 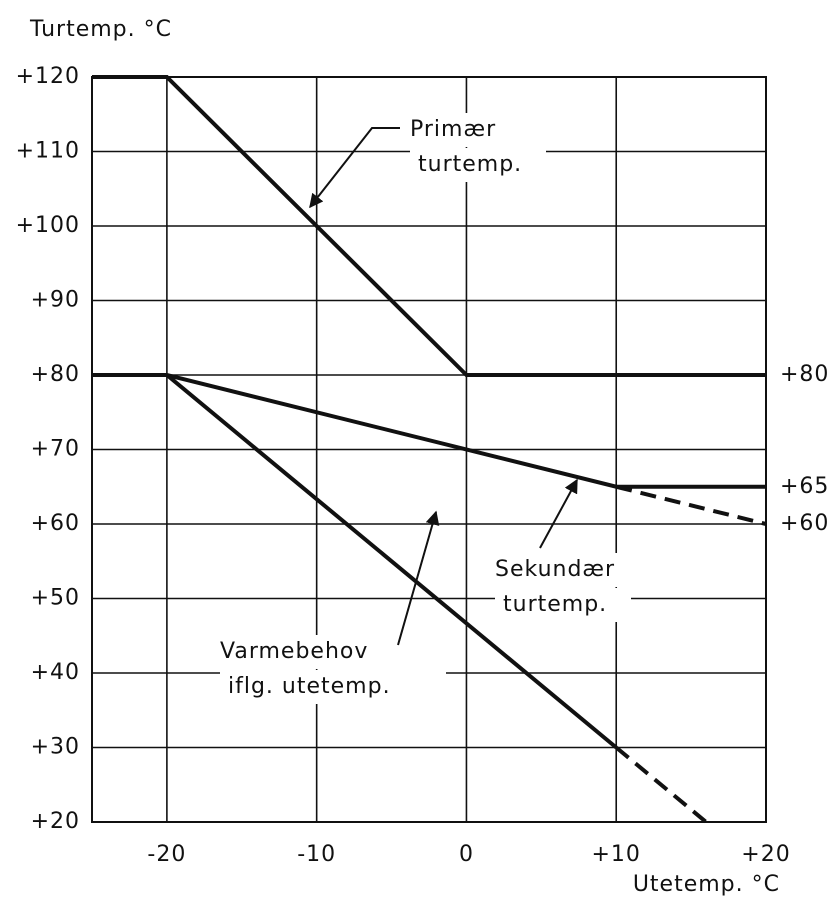 What do you see at coordinates (55, 374) in the screenshot?
I see `y-tick-label: +80` at bounding box center [55, 374].